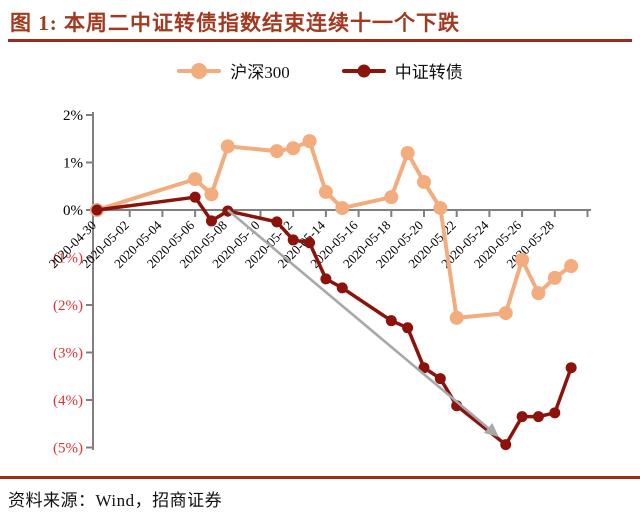  Describe the element at coordinates (235, 23) in the screenshot. I see `figure-title: 图 1: 本周二中证转债指数结束连续十一个下跌` at that location.